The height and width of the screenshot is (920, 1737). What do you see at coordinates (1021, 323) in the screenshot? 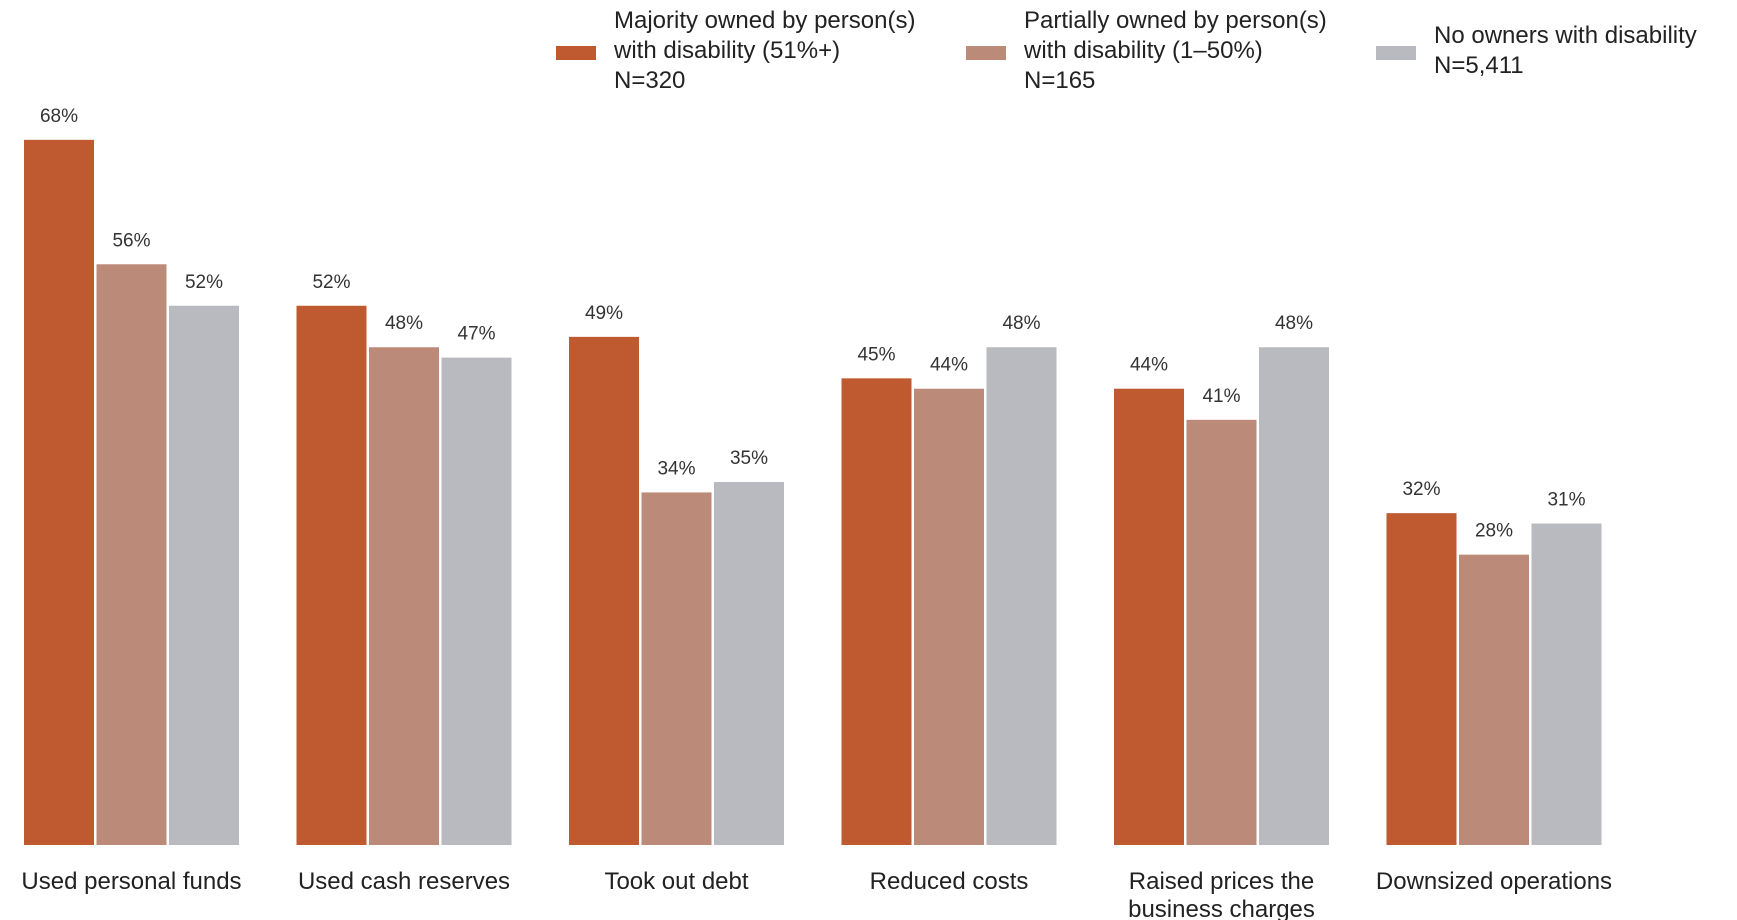
I see `bar-value-label-none-3: 48%` at bounding box center [1021, 323].